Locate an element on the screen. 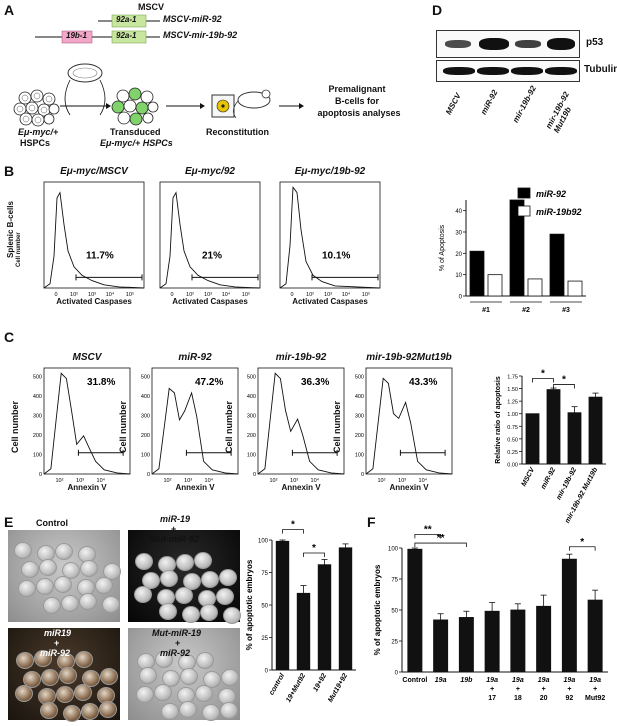  y-tick-label: 1.25 is located at coordinates (512, 403).